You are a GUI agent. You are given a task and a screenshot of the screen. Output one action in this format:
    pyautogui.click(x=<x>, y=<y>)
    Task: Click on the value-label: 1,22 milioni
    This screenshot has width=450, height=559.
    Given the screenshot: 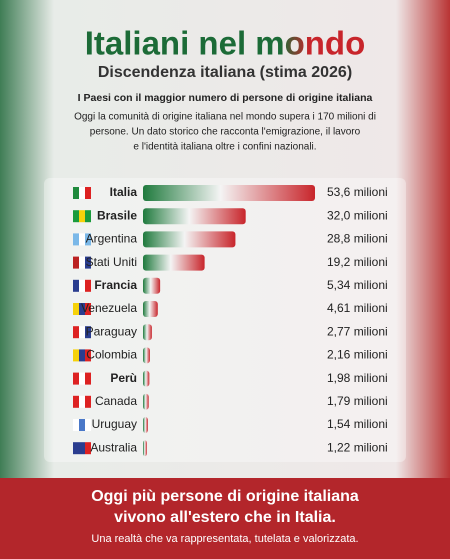 What is the action you would take?
    pyautogui.click(x=357, y=447)
    